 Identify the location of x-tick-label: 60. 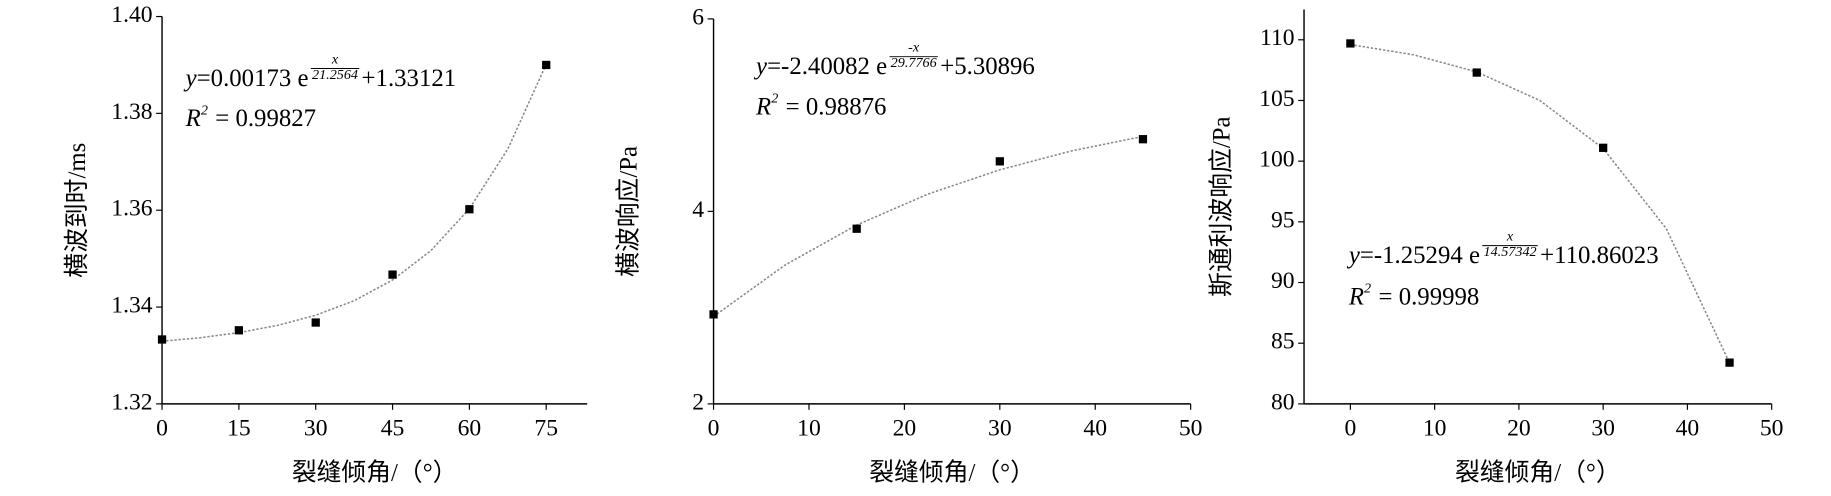
(470, 428).